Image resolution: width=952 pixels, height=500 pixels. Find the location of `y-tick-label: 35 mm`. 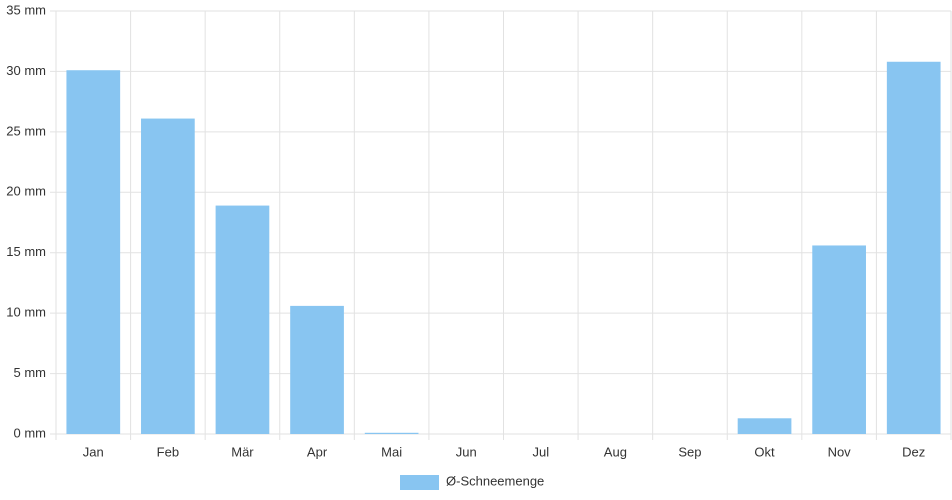

y-tick-label: 35 mm is located at coordinates (26, 9).